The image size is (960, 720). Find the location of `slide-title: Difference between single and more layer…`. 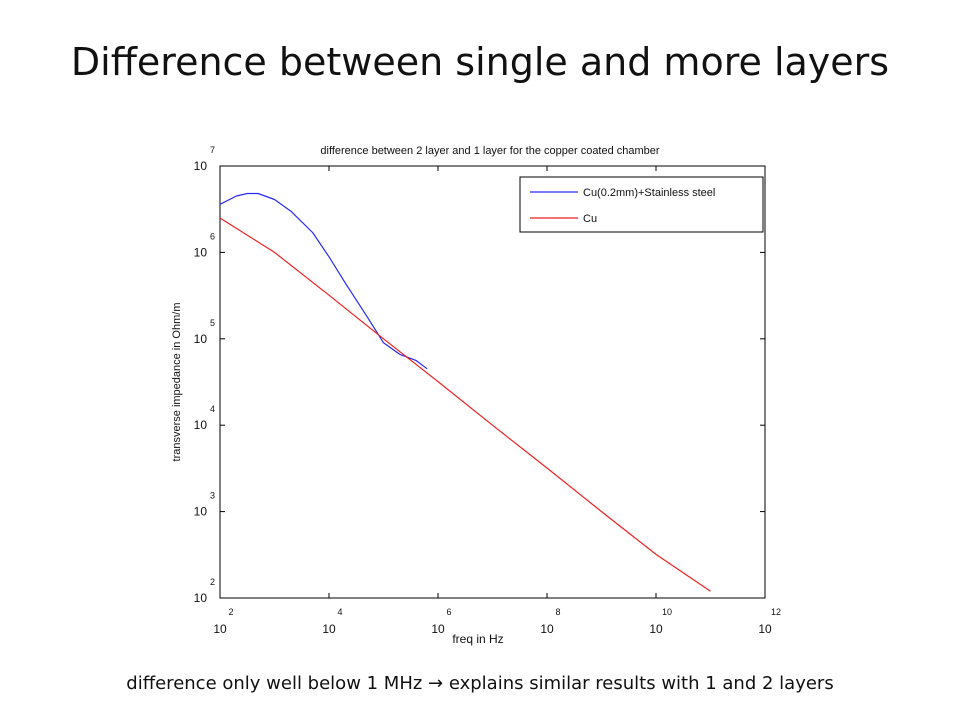

slide-title: Difference between single and more layer… is located at coordinates (480, 62).